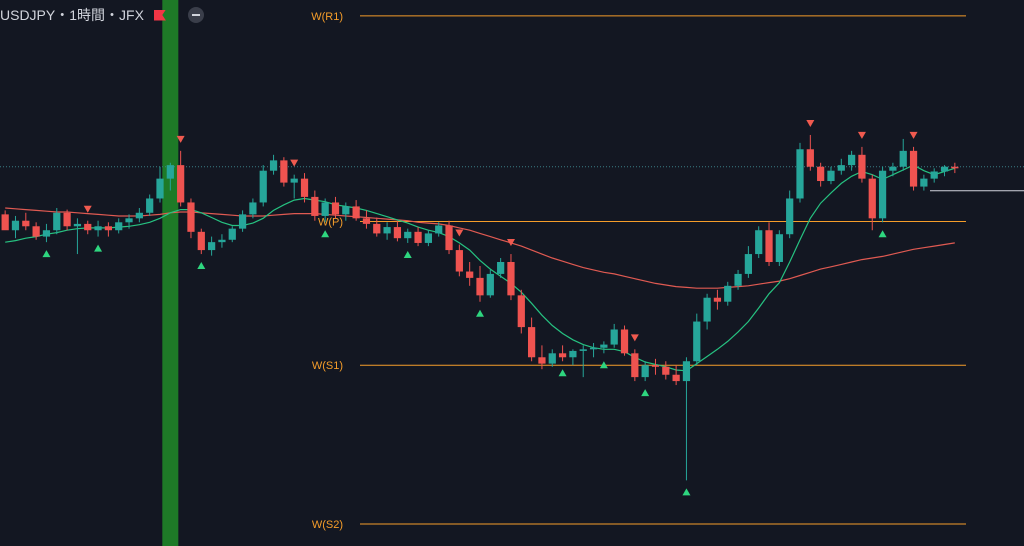 This screenshot has width=1024, height=546. Describe the element at coordinates (330, 223) in the screenshot. I see `pivot-label-1: W(P)` at that location.